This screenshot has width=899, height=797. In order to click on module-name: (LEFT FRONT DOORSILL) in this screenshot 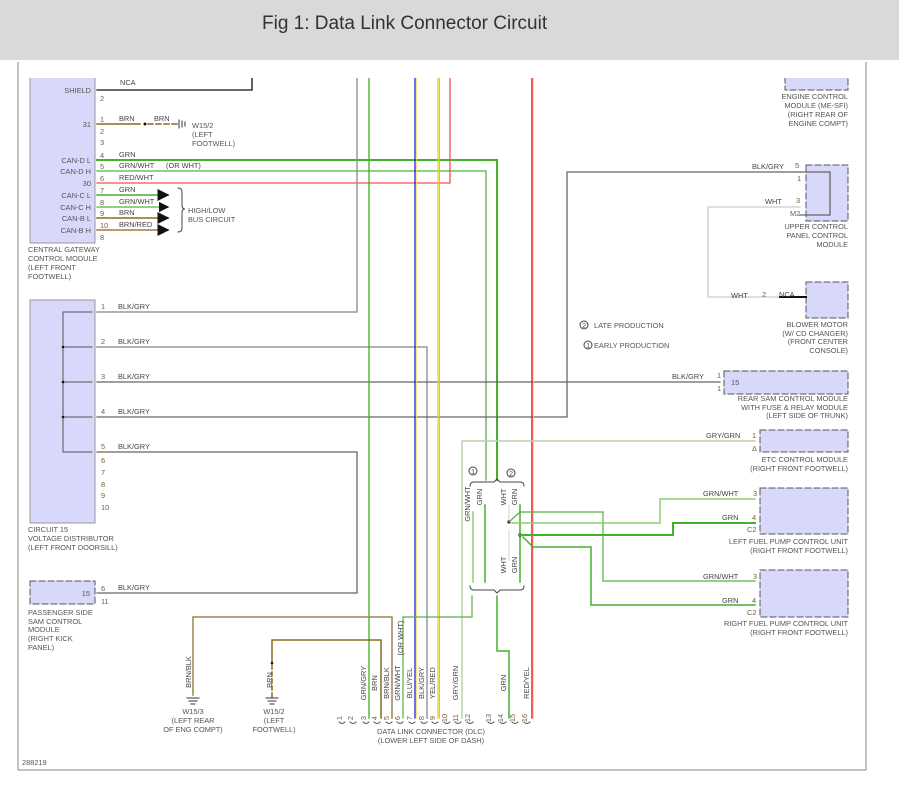, I will do `click(73, 547)`.